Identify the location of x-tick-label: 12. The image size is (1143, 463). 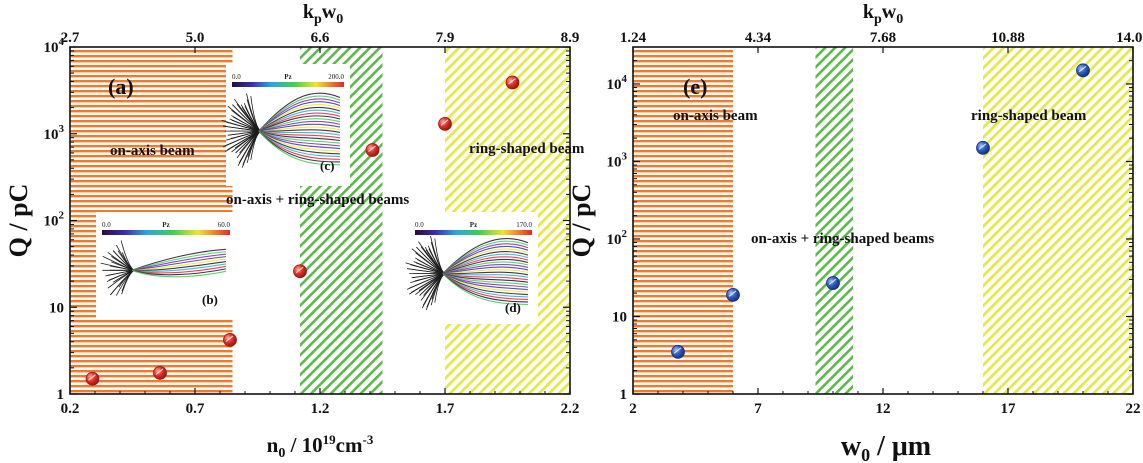
(883, 409).